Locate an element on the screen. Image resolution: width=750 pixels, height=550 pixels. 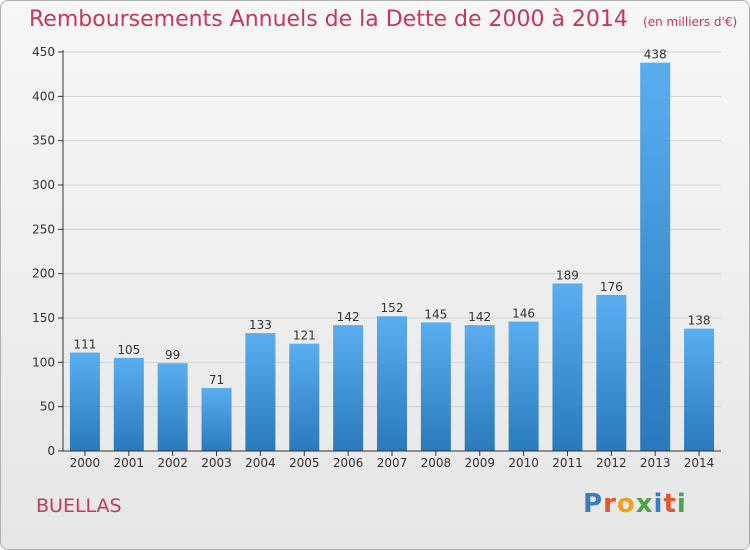
proxiti-logo: Proxiti is located at coordinates (635, 504).